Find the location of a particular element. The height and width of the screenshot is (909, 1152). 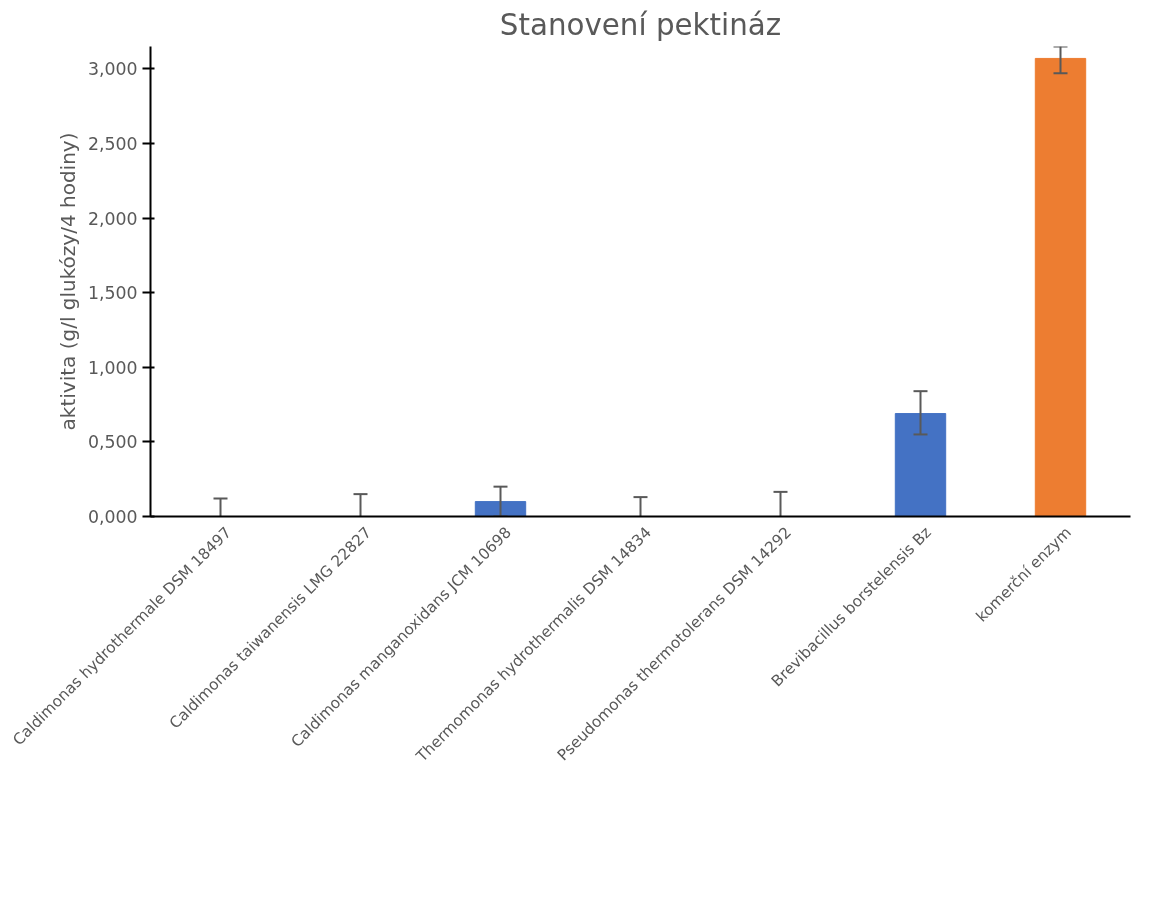

y-tick-label: 3,000 is located at coordinates (112, 69).